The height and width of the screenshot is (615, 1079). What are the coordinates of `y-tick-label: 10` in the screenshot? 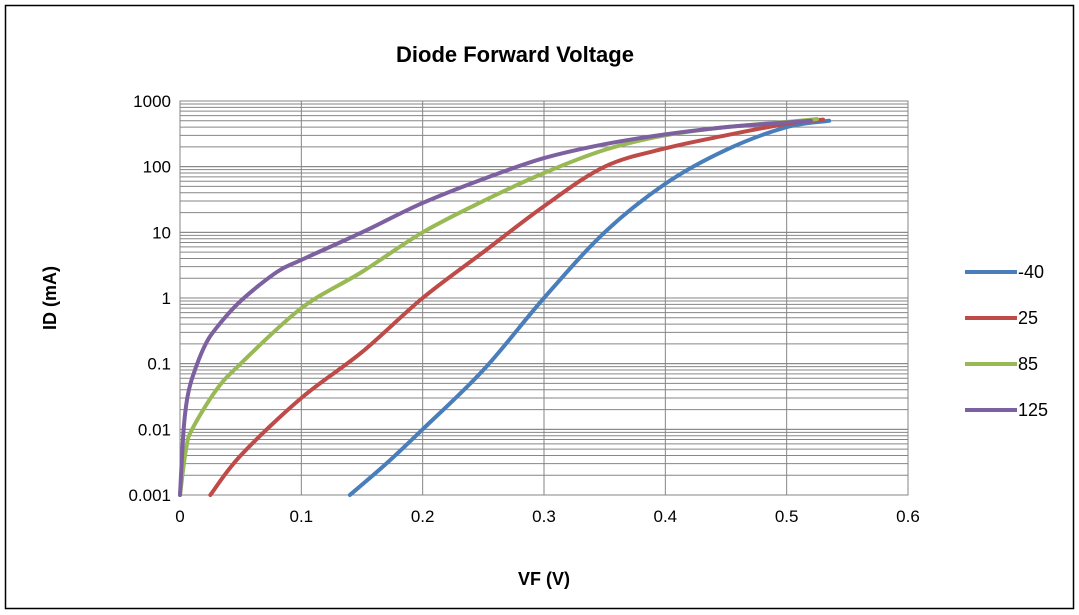 It's located at (161, 232).